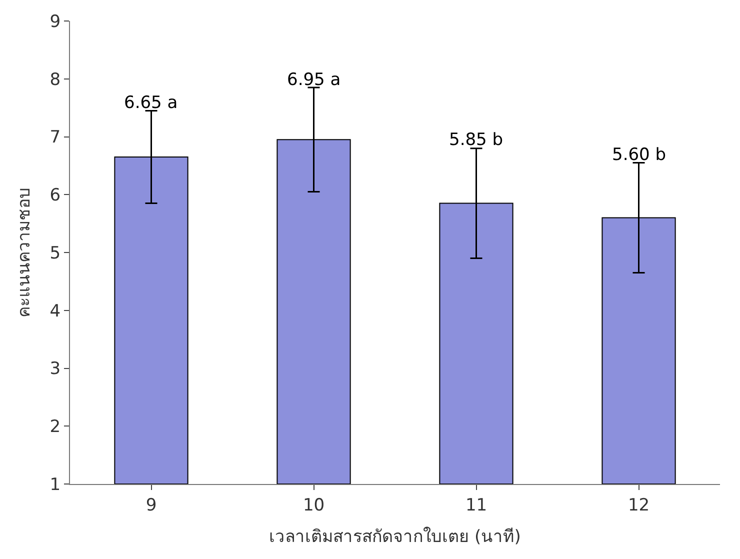 This screenshot has height=559, width=740. Describe the element at coordinates (476, 505) in the screenshot. I see `x-tick-label: 11` at that location.